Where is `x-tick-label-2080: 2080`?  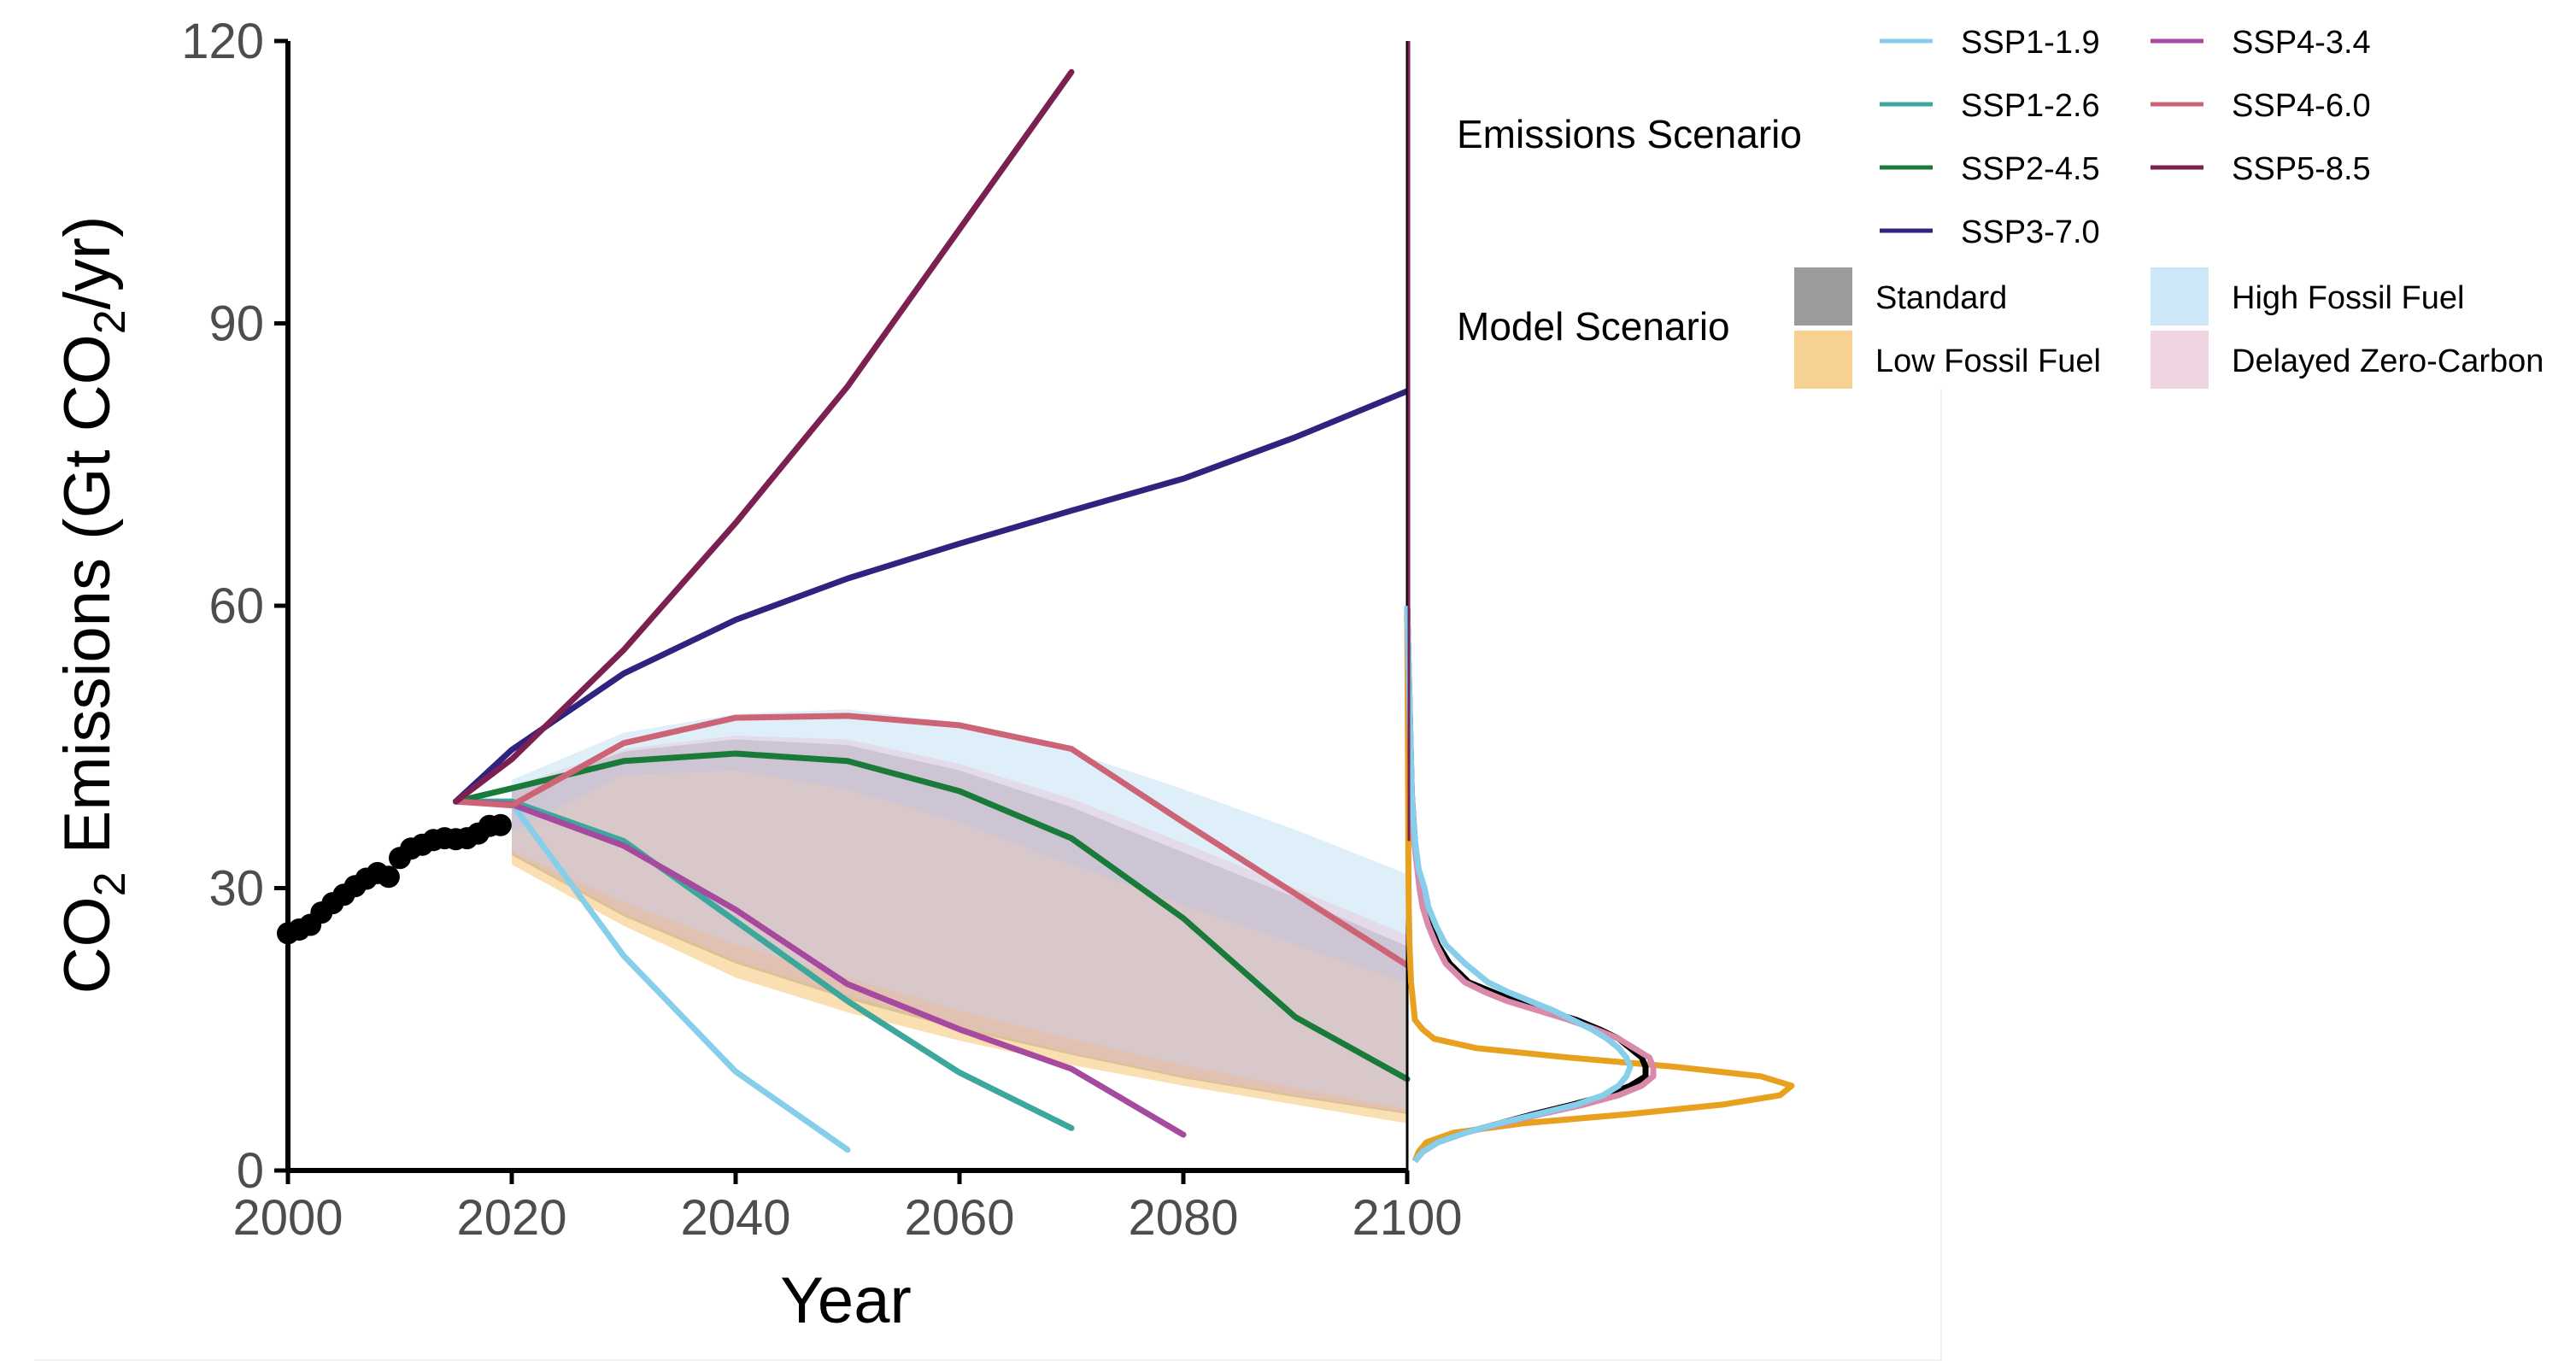
x-tick-label-2080: 2080 is located at coordinates (1183, 1218).